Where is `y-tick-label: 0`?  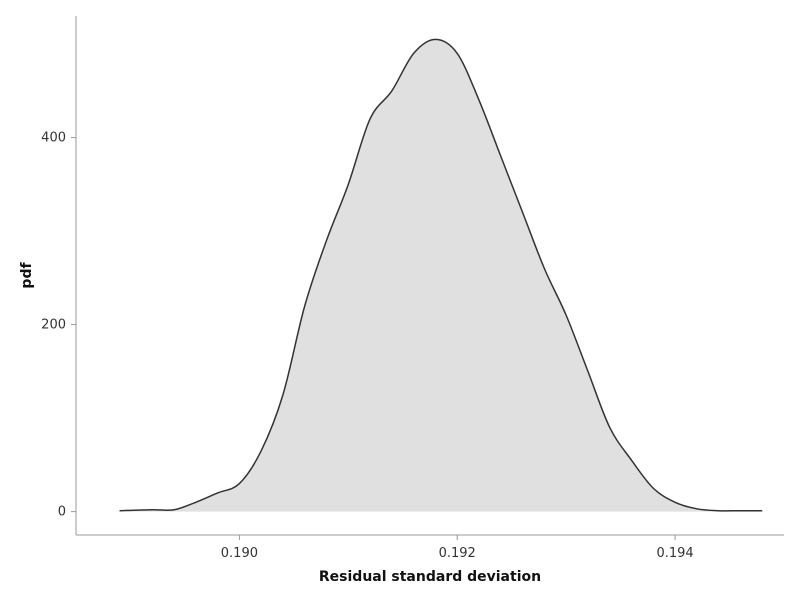
y-tick-label: 0 is located at coordinates (62, 512).